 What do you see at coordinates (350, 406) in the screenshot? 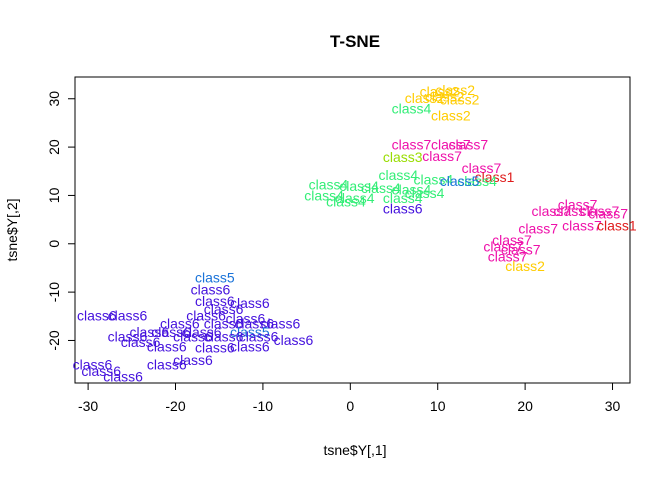
I see `x-tick-label: 0` at bounding box center [350, 406].